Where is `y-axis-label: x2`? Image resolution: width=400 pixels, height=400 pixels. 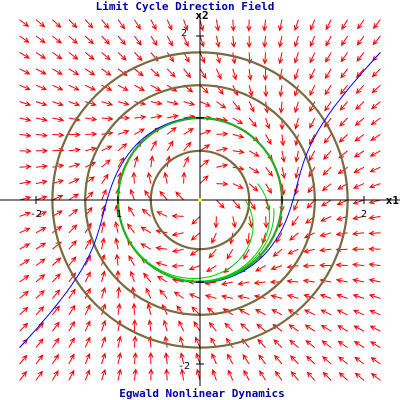 y-axis-label: x2 is located at coordinates (201, 15).